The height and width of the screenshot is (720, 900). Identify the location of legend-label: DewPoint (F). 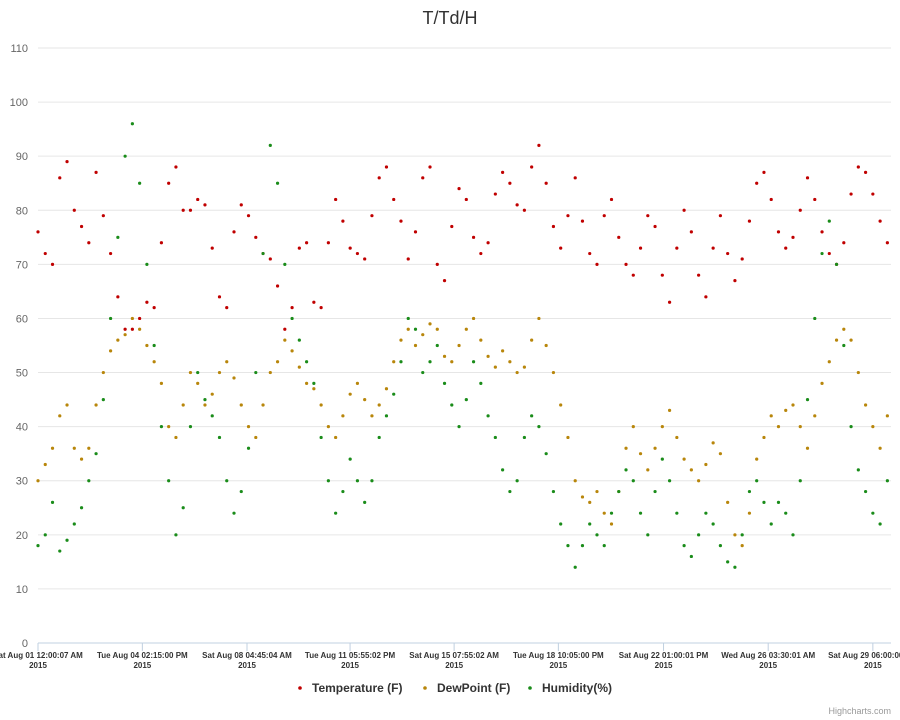
(473, 688).